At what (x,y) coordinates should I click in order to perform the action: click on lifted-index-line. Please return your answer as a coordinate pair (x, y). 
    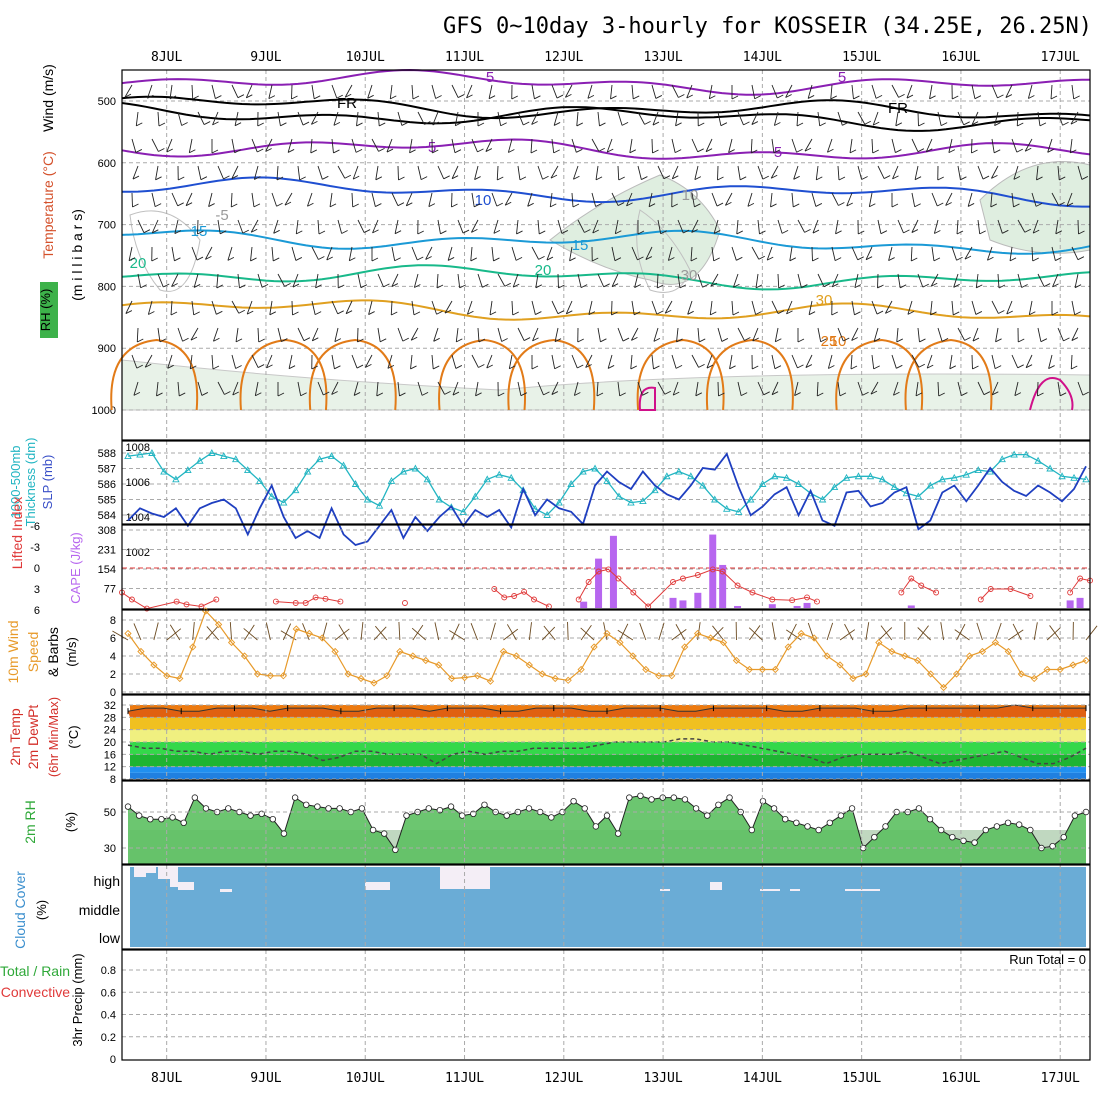
    Looking at the image, I should click on (169, 601).